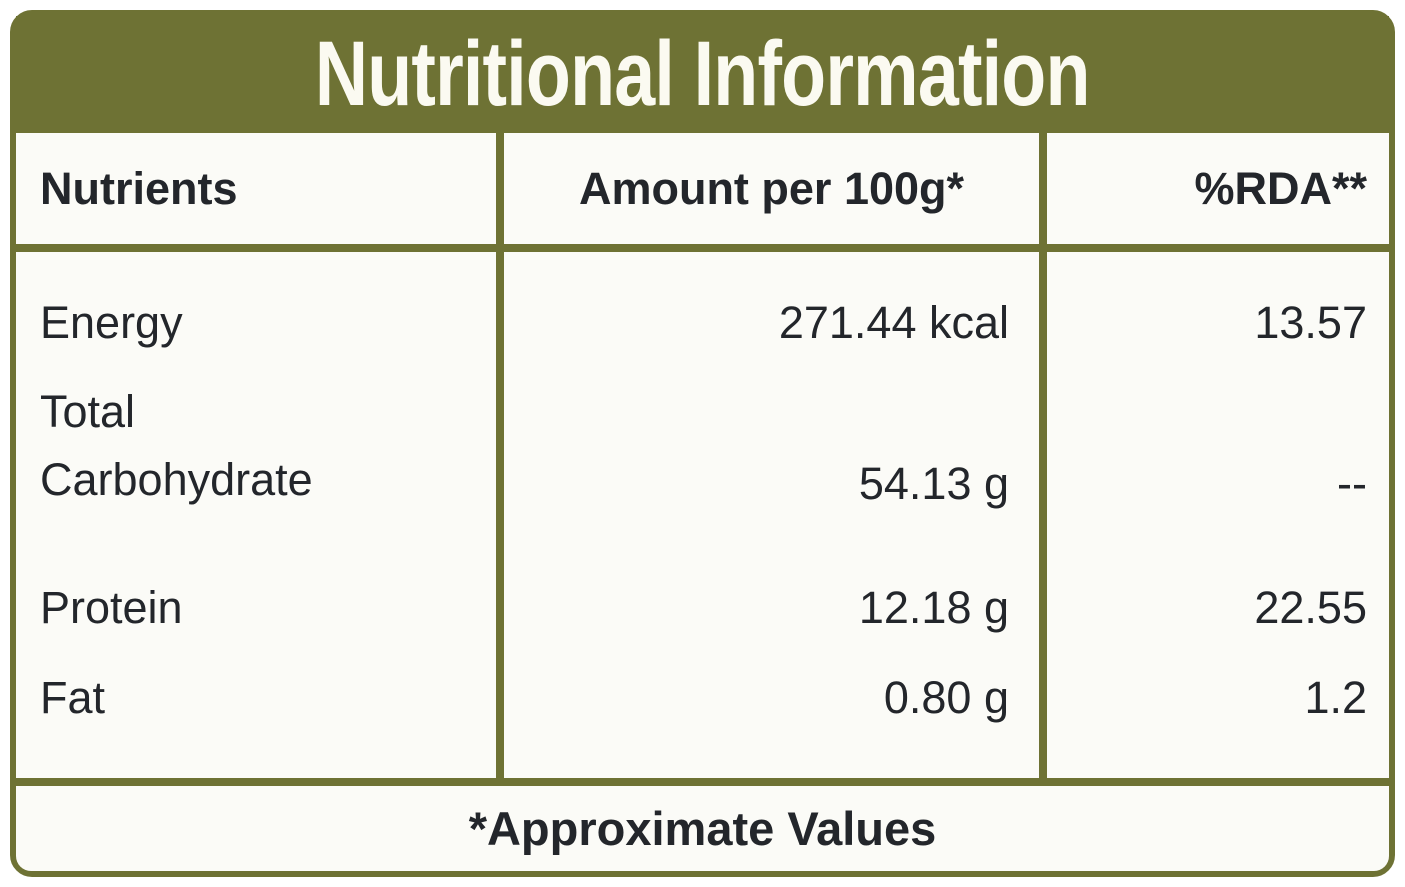 This screenshot has width=1405, height=887. I want to click on nutrient-name-energy: Energy, so click(111, 322).